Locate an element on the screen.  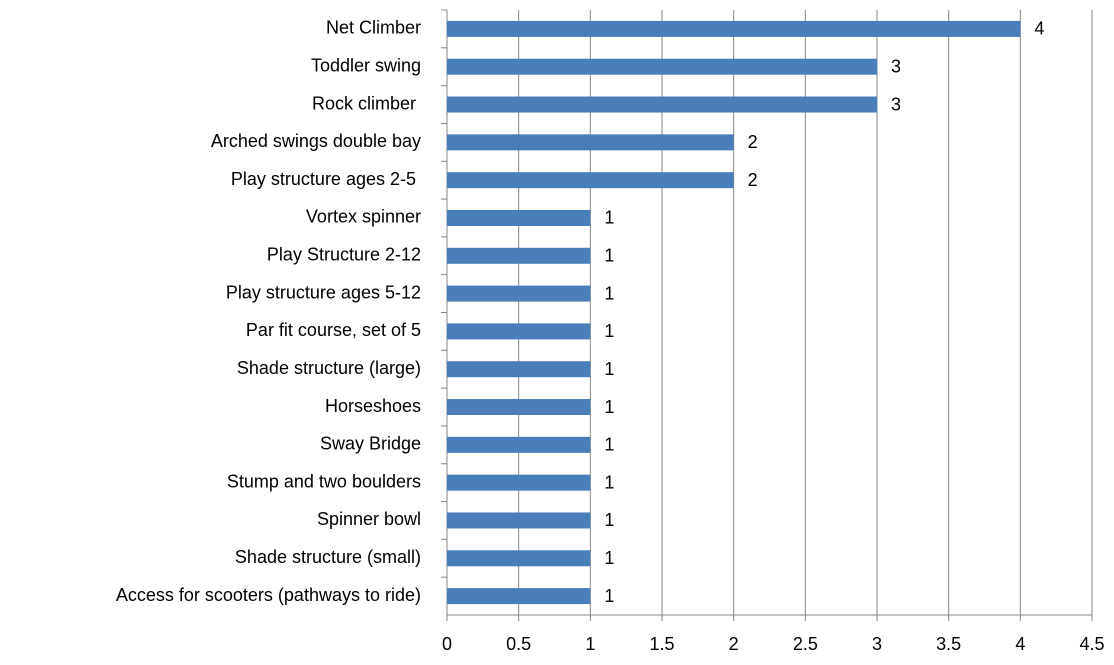
y-tick-label: Vortex spinner is located at coordinates (363, 217).